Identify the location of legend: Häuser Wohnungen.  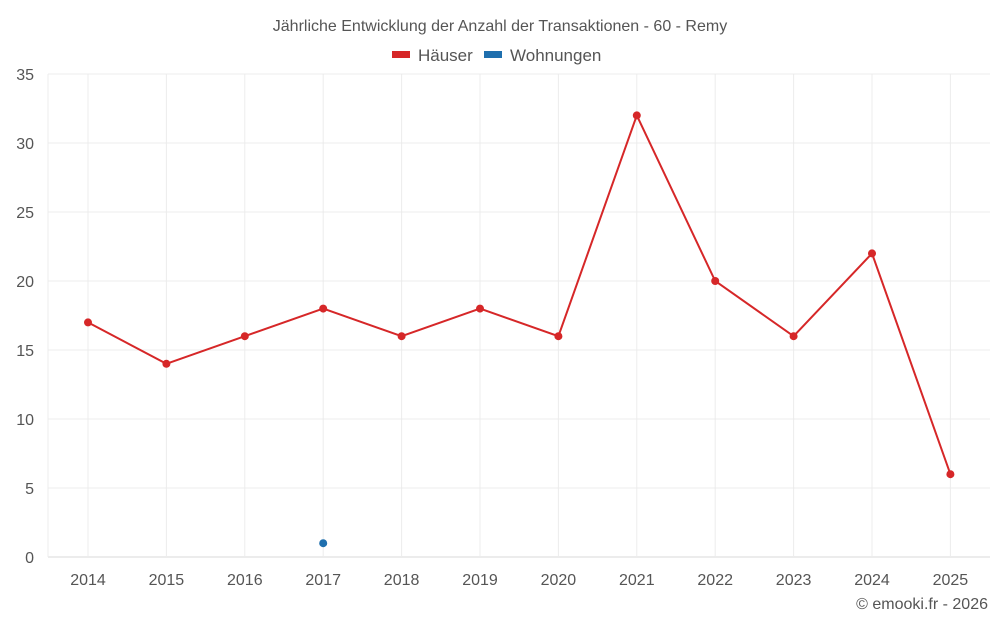
(496, 55).